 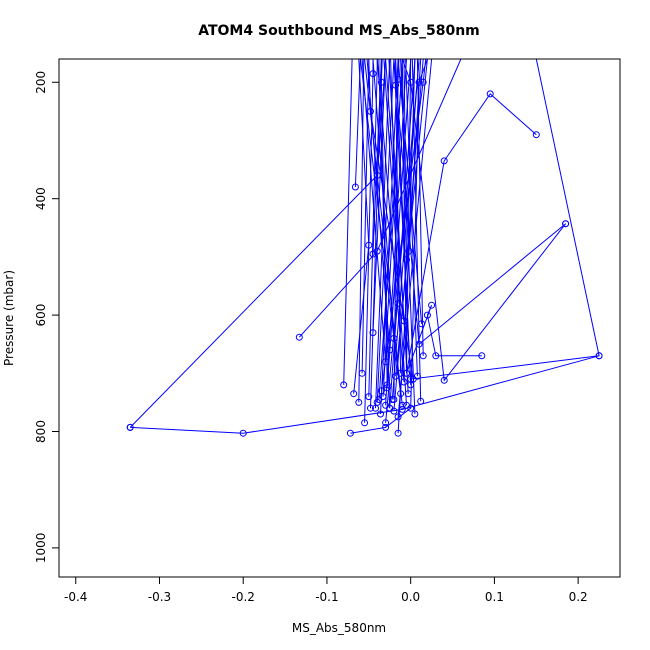 What do you see at coordinates (41, 82) in the screenshot?
I see `y-tick-label: 200` at bounding box center [41, 82].